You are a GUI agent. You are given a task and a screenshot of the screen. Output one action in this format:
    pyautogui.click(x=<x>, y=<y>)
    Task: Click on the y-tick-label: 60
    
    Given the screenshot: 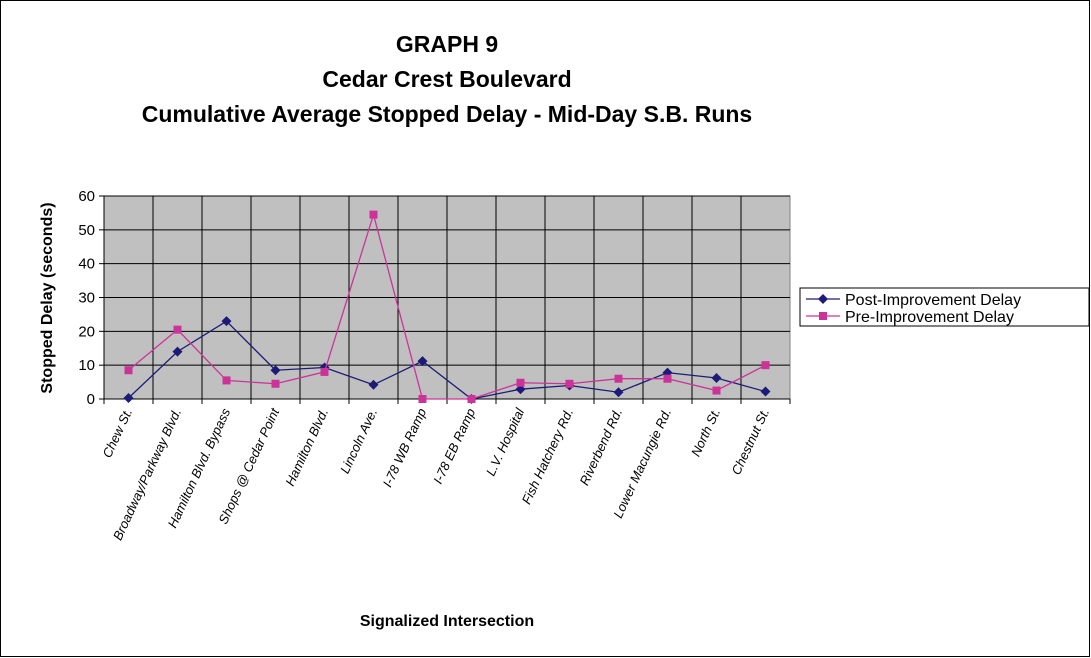 What is the action you would take?
    pyautogui.click(x=86, y=196)
    